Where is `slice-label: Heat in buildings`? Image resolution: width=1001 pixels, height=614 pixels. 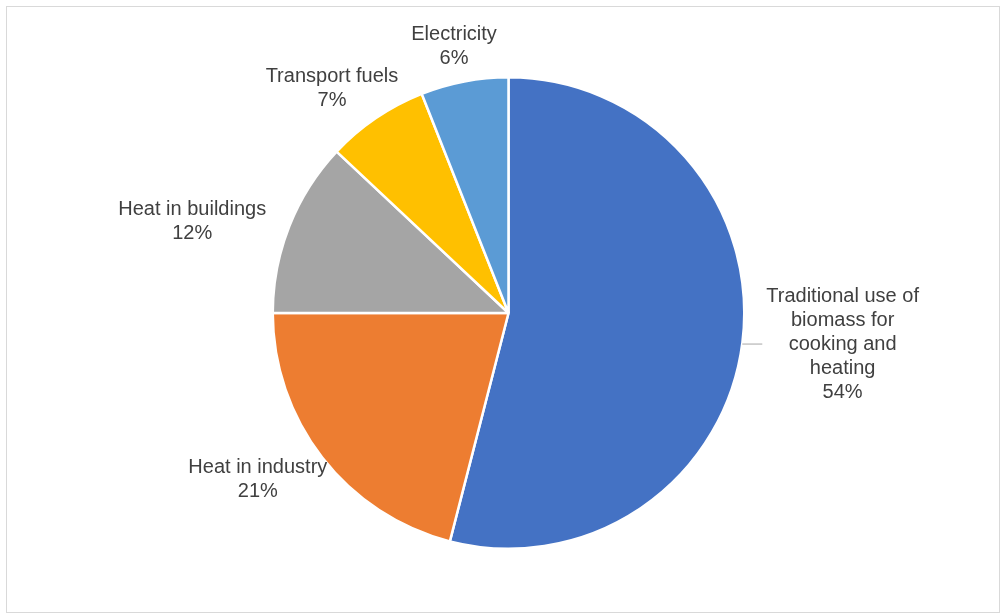
slice-label: Heat in buildings is located at coordinates (192, 208).